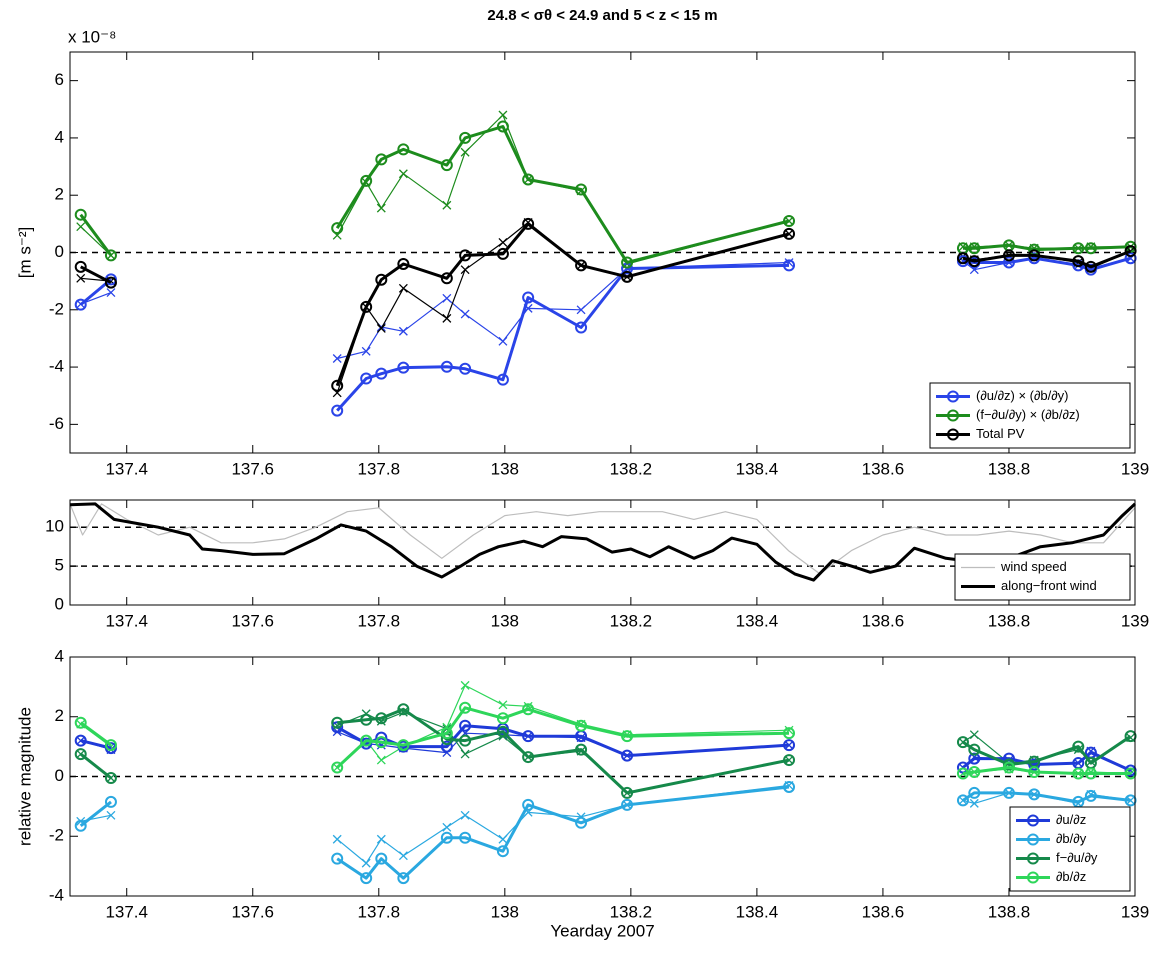 The image size is (1158, 959). I want to click on y-tick-label: 6, so click(59, 79).